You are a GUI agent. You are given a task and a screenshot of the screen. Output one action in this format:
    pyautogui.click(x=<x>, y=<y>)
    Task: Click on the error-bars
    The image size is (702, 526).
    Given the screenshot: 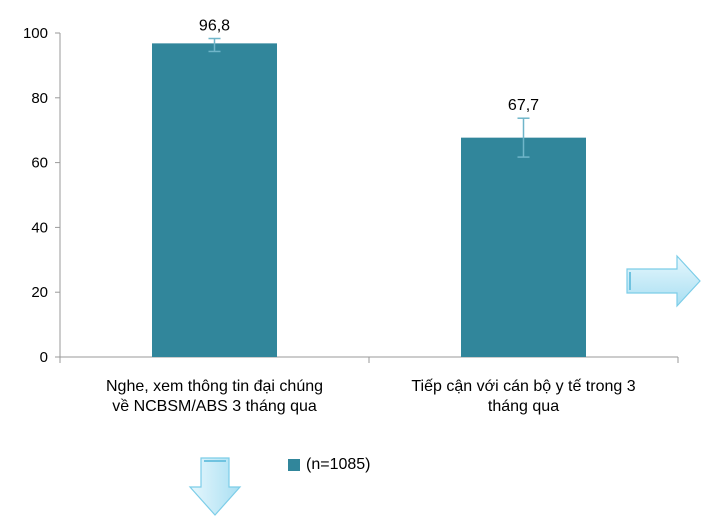 What is the action you would take?
    pyautogui.click(x=369, y=97)
    